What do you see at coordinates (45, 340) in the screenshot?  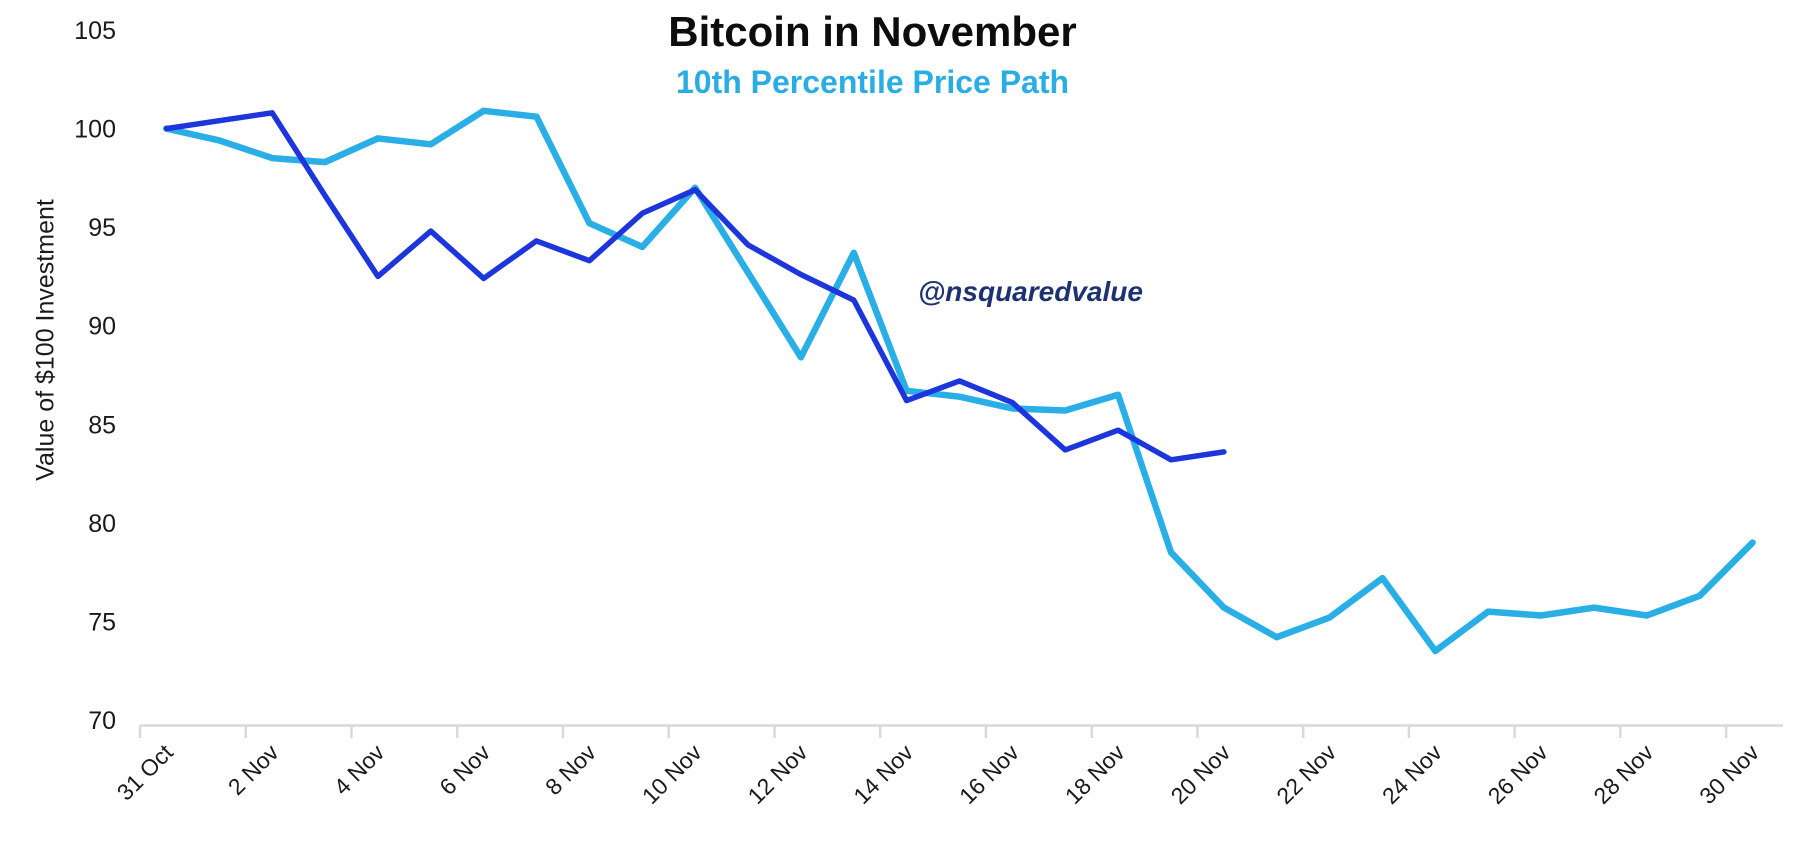 I see `y-axis-title: Value of $100 Investment` at bounding box center [45, 340].